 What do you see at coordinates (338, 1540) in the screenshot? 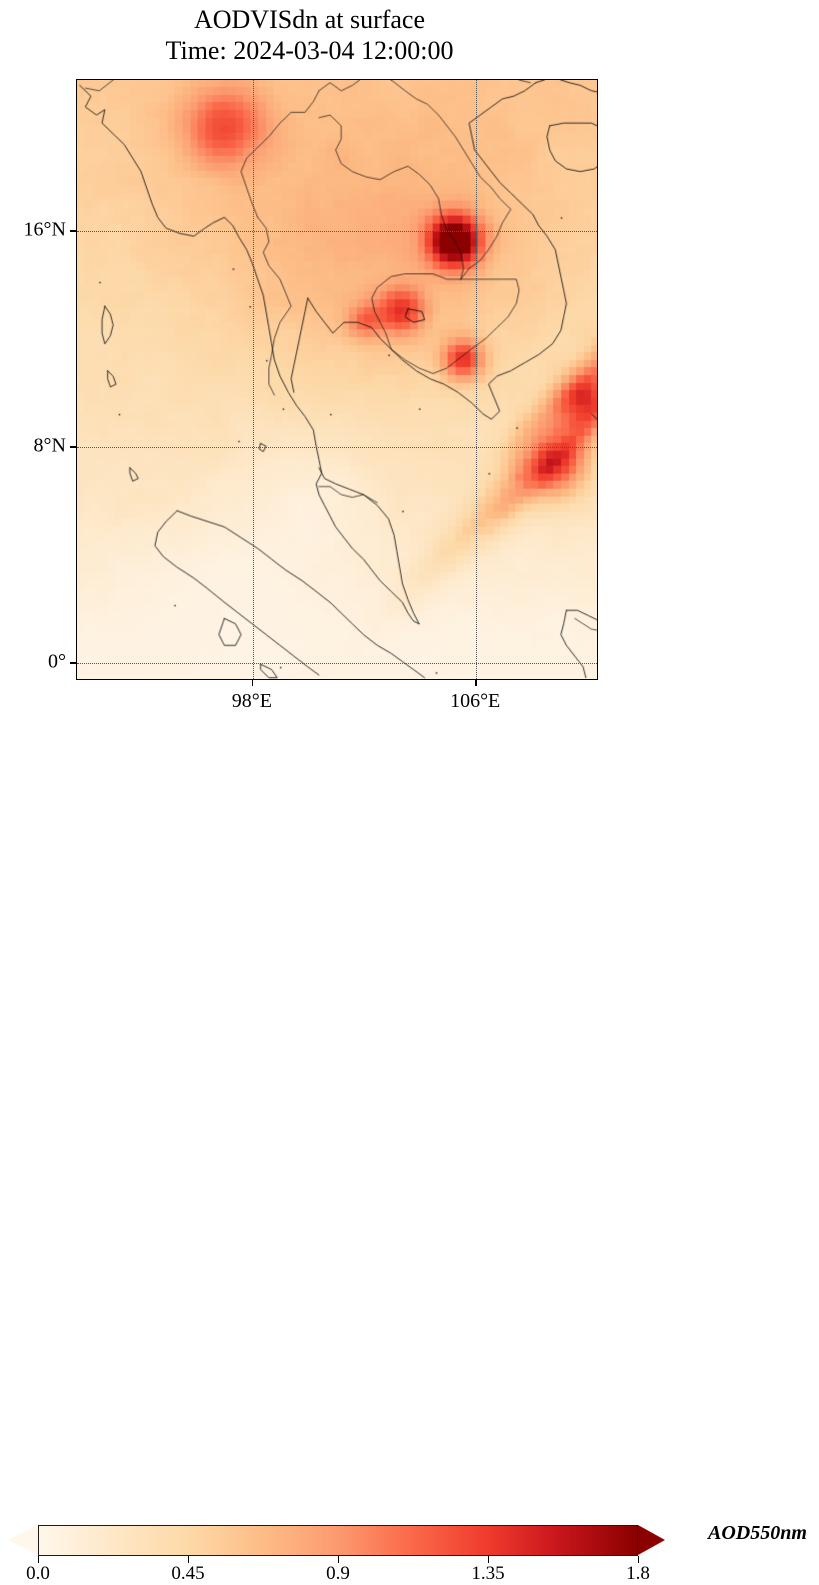
I see `colorbar-gradient` at bounding box center [338, 1540].